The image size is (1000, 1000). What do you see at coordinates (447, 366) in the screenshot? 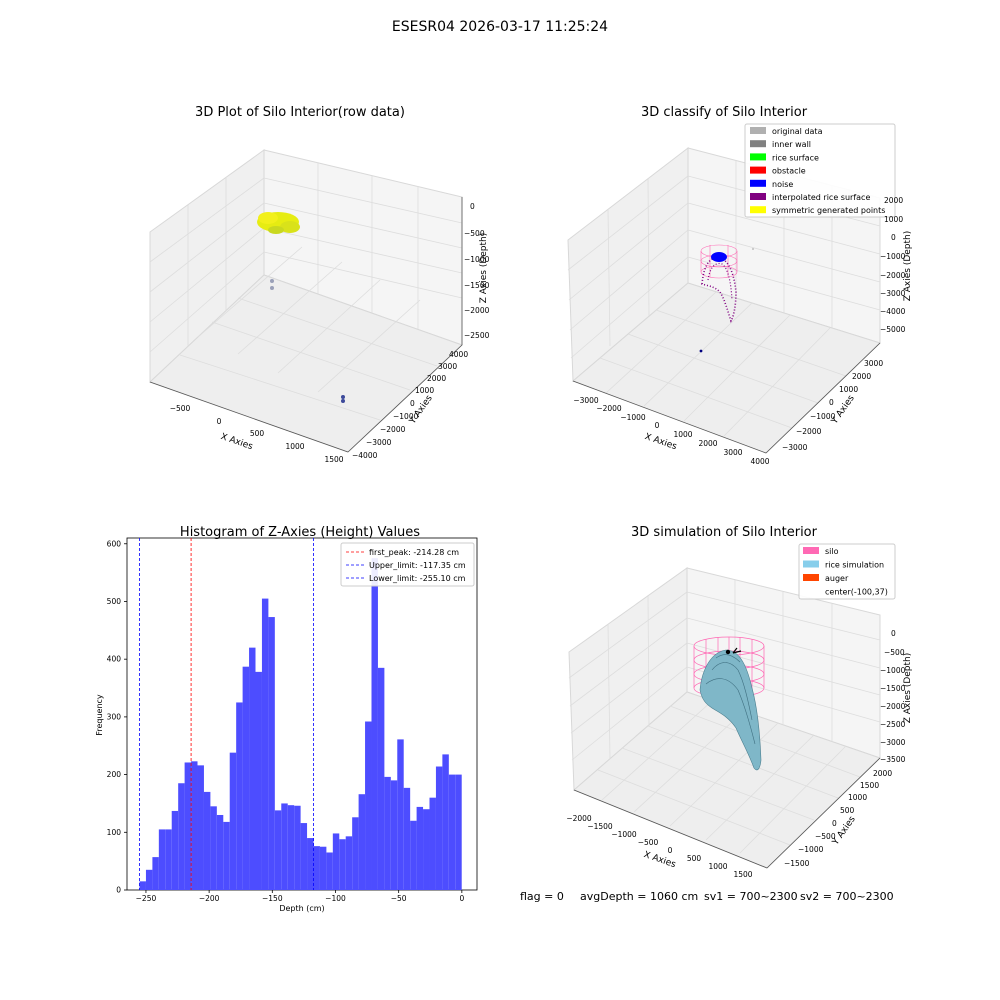
I see `raw-y-tick: 3000` at bounding box center [447, 366].